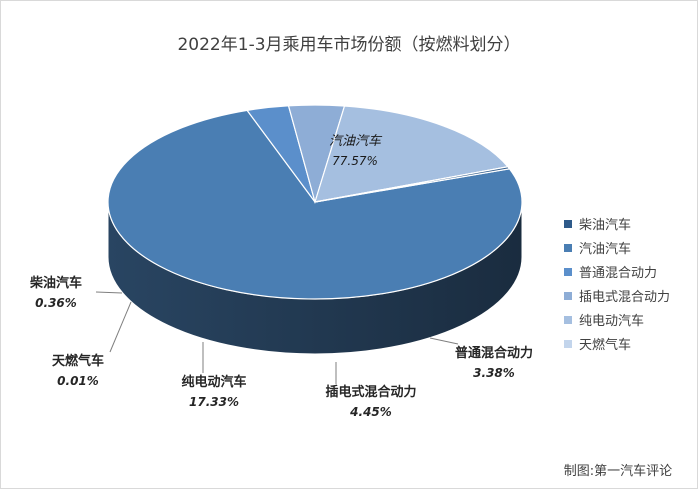 The width and height of the screenshot is (698, 489). I want to click on data-label-name-2: 插电式混合动力, so click(370, 392).